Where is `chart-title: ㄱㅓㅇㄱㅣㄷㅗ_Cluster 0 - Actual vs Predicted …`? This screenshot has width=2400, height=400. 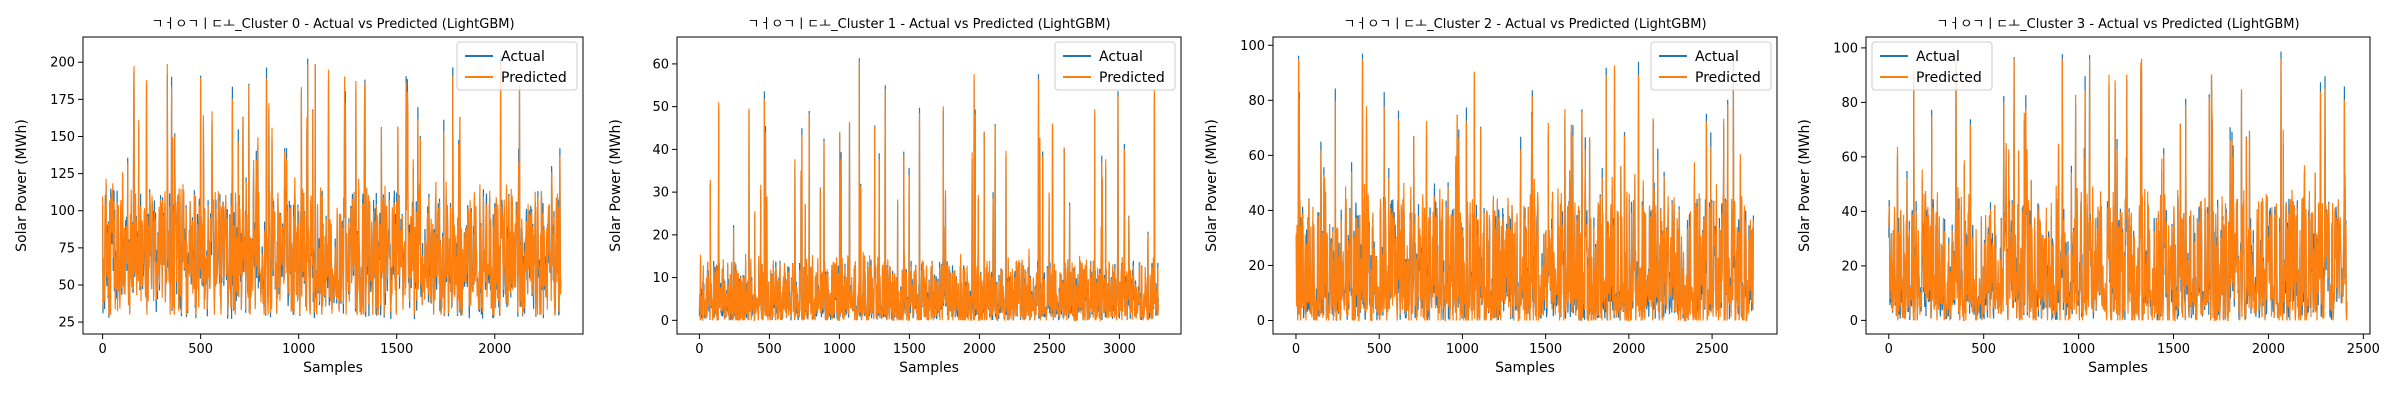 chart-title: ㄱㅓㅇㄱㅣㄷㅗ_Cluster 0 - Actual vs Predicted … is located at coordinates (332, 24).